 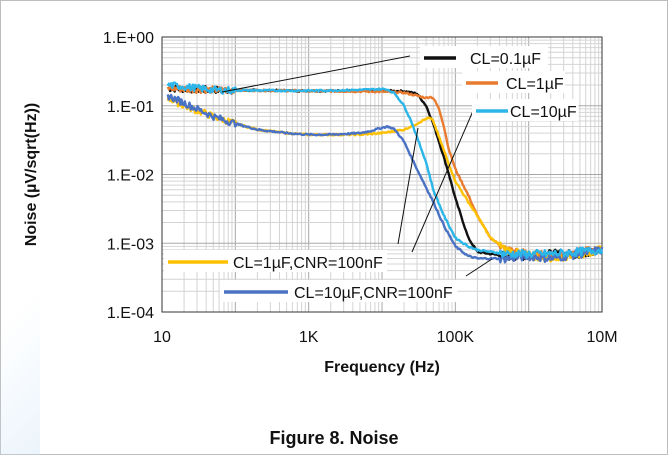 I want to click on decorative-corner, so click(x=20, y=335).